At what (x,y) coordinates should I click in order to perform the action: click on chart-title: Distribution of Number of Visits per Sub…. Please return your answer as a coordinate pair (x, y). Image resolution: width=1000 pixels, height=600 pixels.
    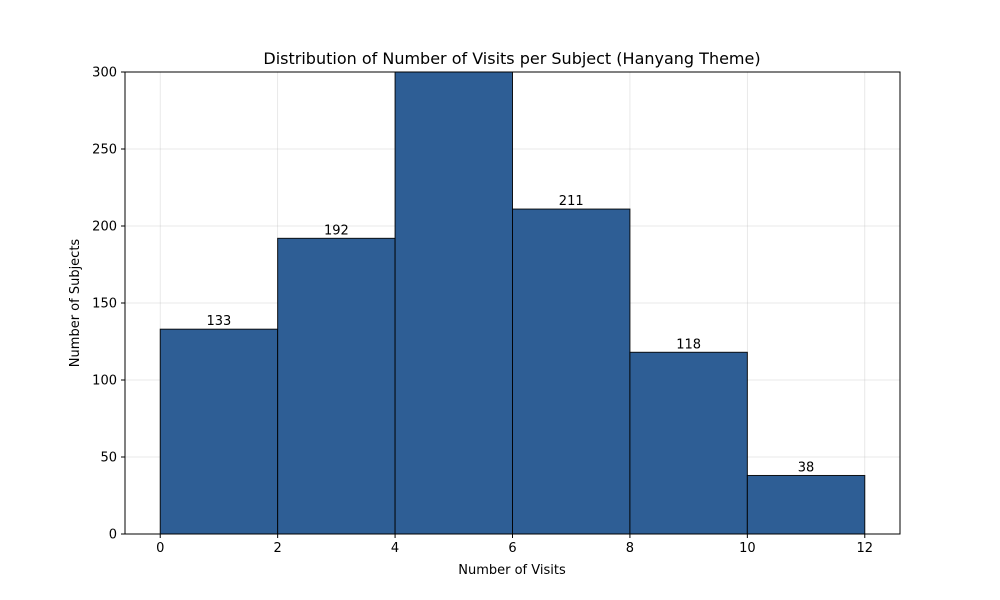
    Looking at the image, I should click on (511, 58).